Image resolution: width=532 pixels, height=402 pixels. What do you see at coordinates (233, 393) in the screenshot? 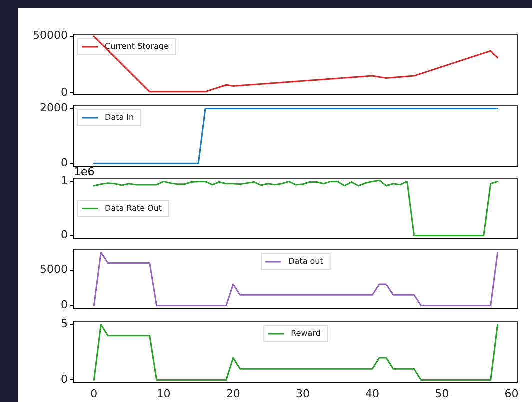
I see `x-tick-label: 20` at bounding box center [233, 393].